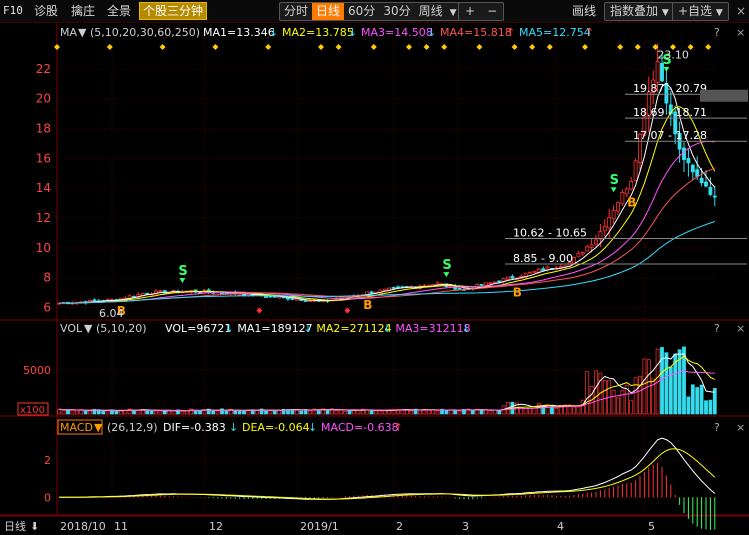  Describe the element at coordinates (216, 526) in the screenshot. I see `date-label: 12` at that location.